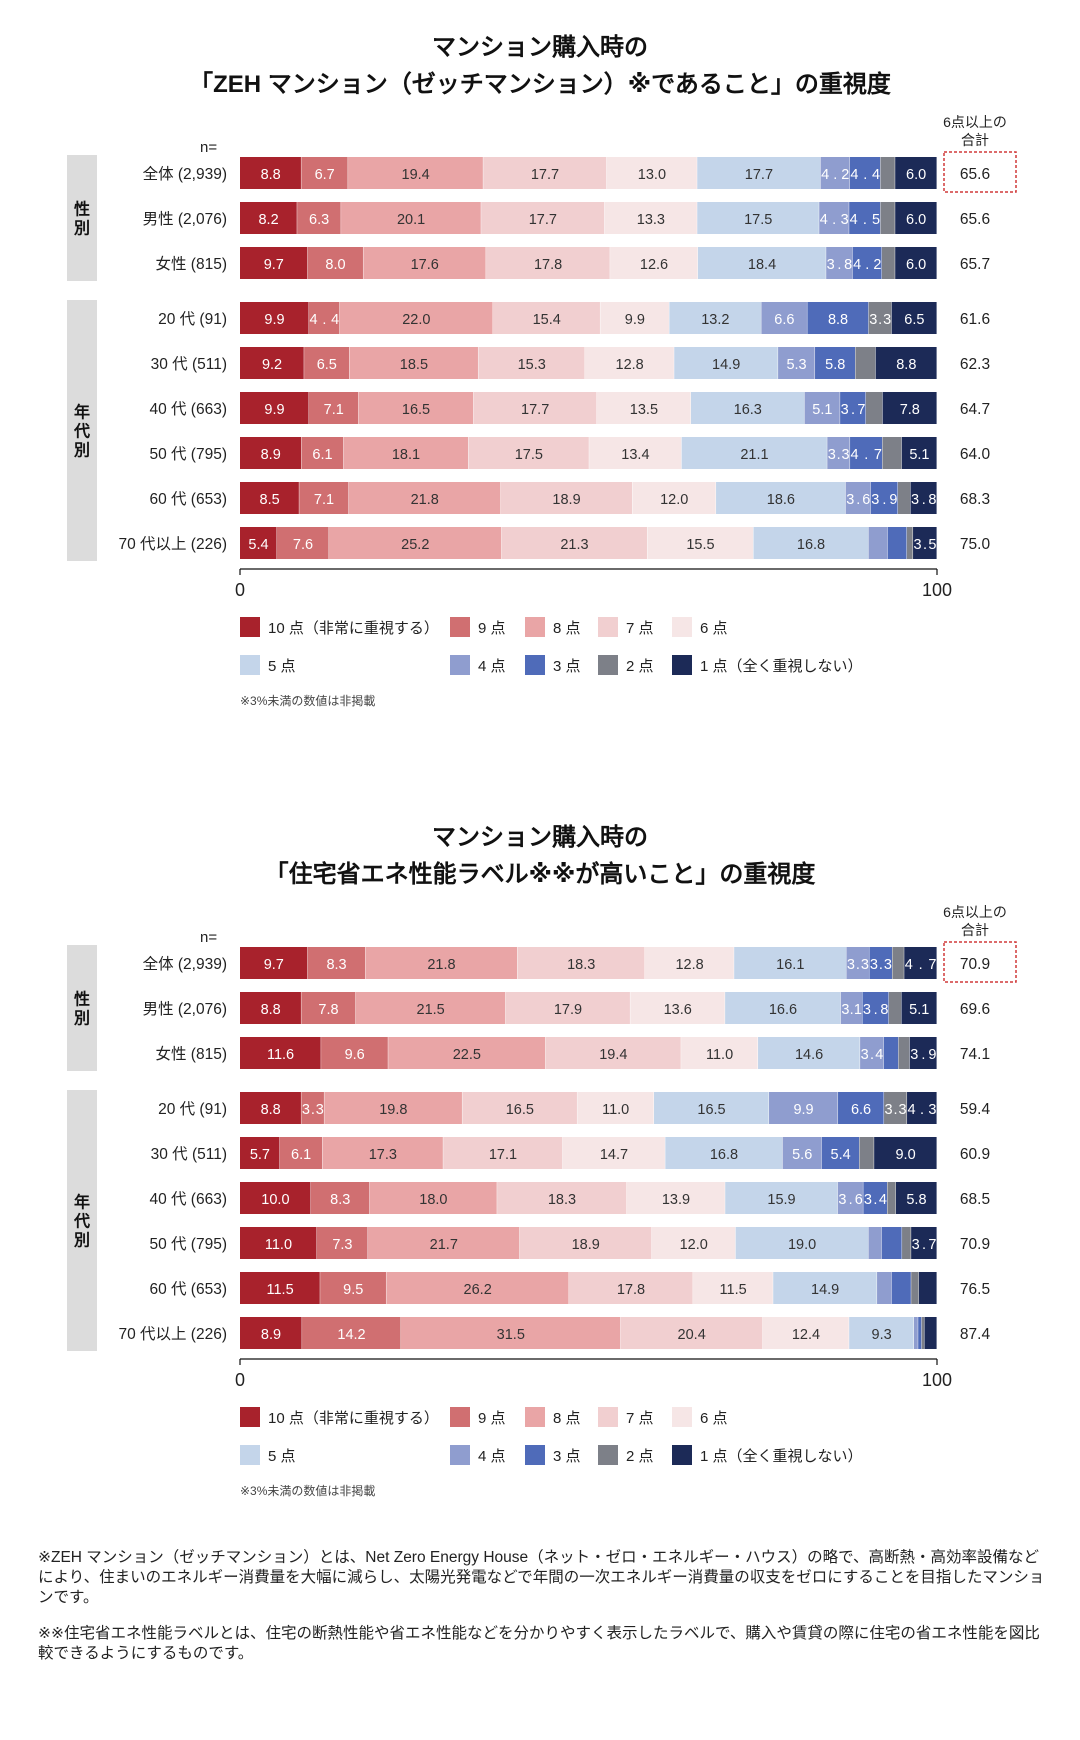 The height and width of the screenshot is (1740, 1080). What do you see at coordinates (492, 1456) in the screenshot?
I see `legend-label: 4 点` at bounding box center [492, 1456].